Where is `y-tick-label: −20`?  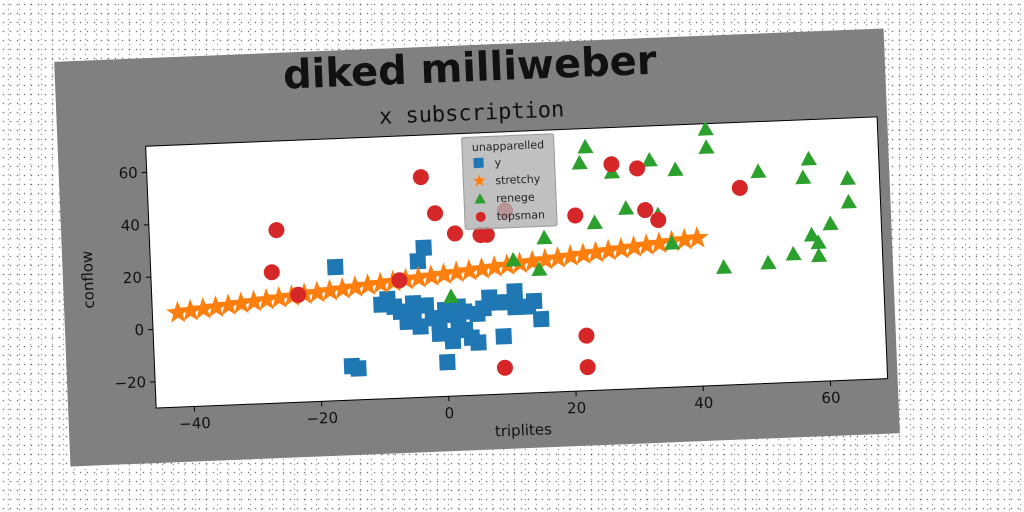 y-tick-label: −20 is located at coordinates (130, 382).